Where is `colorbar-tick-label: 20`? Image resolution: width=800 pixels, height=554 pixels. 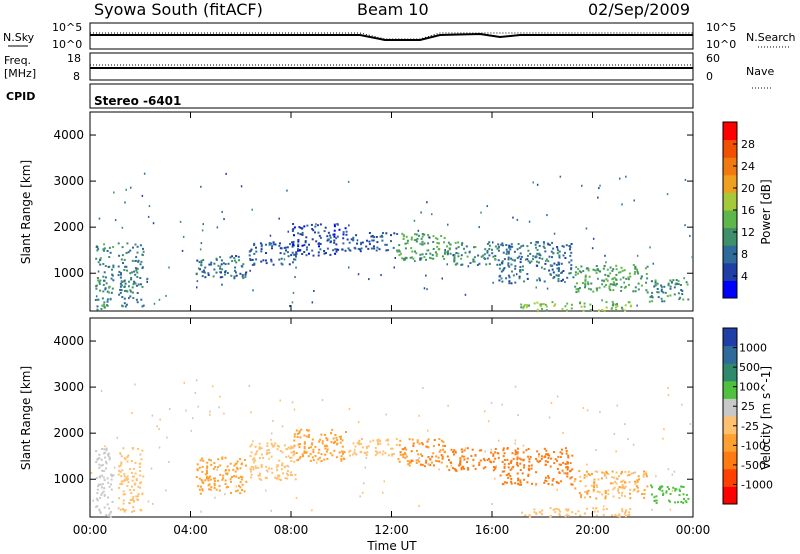
colorbar-tick-label: 20 is located at coordinates (748, 188).